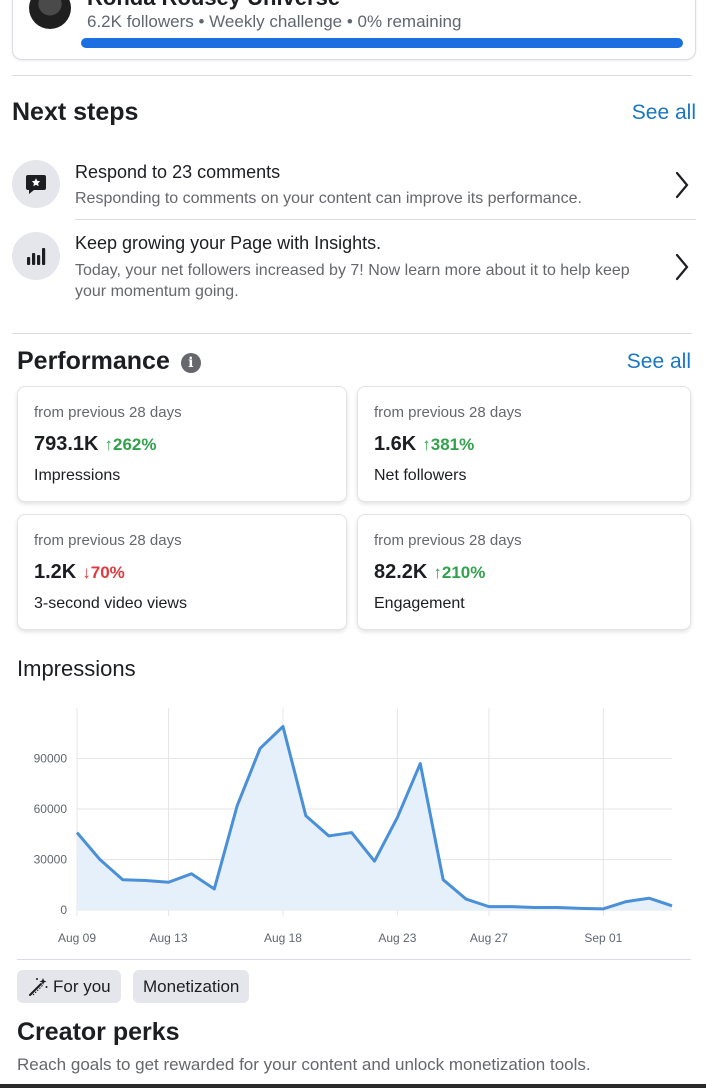  I want to click on metric-value-row: 82.2K ↑210%, so click(429, 572).